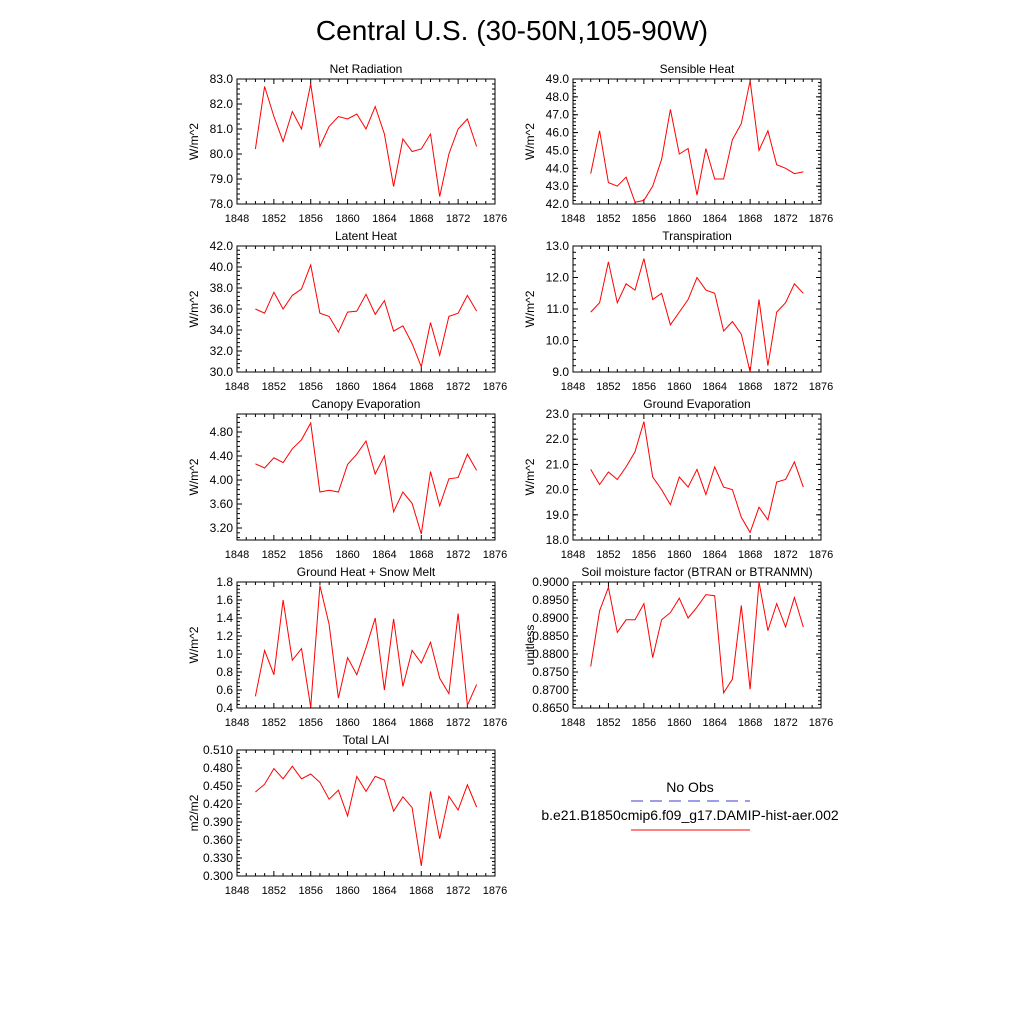 The height and width of the screenshot is (1024, 1024). Describe the element at coordinates (222, 79) in the screenshot. I see `y-tick-label: 83.0` at that location.